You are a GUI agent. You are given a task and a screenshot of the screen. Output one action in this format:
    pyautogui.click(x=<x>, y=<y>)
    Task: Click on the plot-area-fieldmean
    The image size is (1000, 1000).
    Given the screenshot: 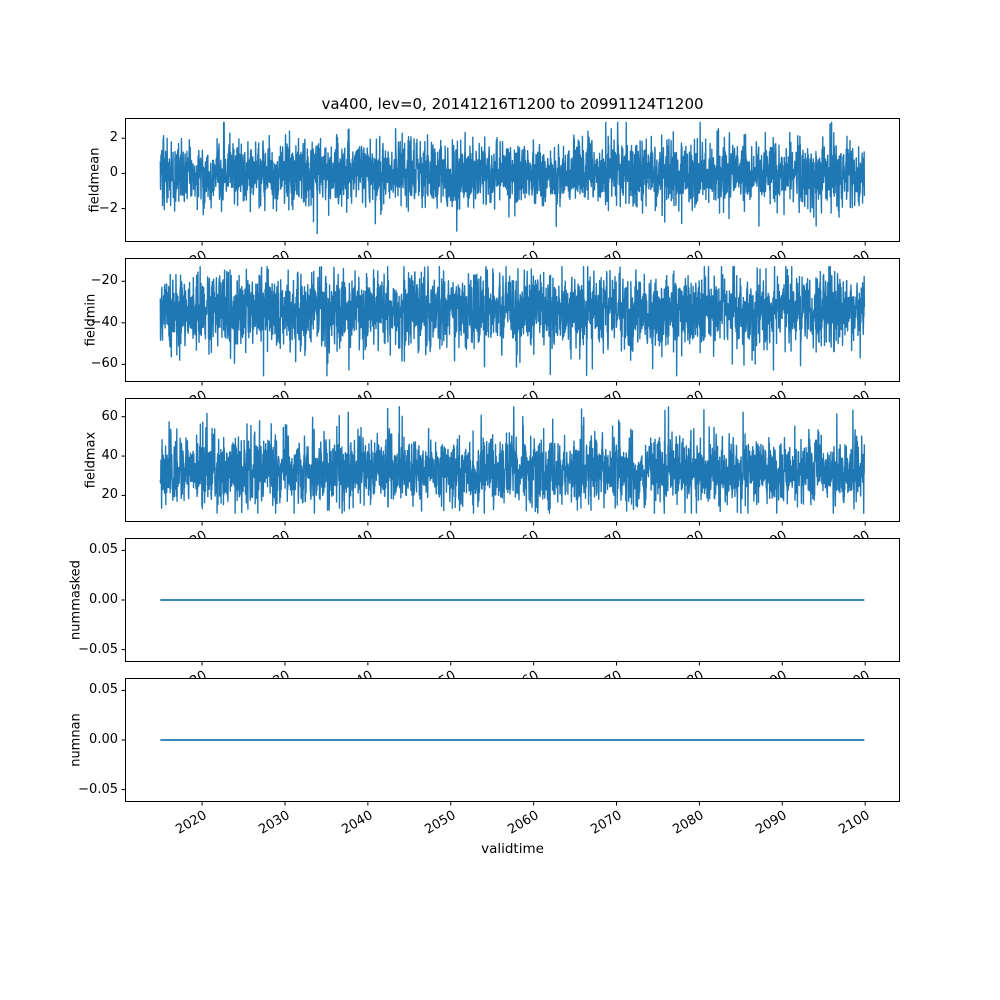 What is the action you would take?
    pyautogui.click(x=510, y=182)
    